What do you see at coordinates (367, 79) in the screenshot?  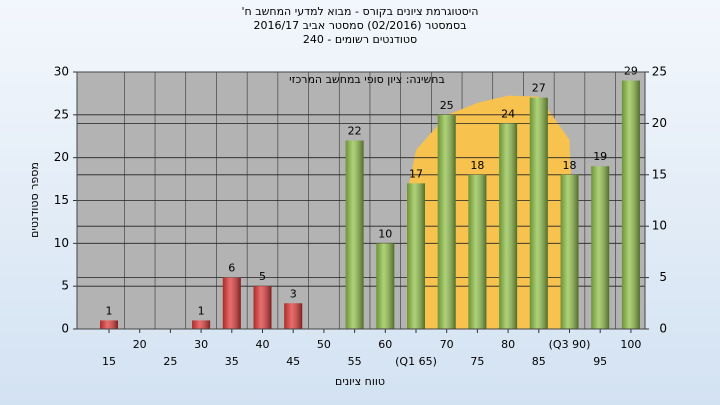 I see `annotation: בחשינה: ציון סופי במחשב המרכזי` at bounding box center [367, 79].